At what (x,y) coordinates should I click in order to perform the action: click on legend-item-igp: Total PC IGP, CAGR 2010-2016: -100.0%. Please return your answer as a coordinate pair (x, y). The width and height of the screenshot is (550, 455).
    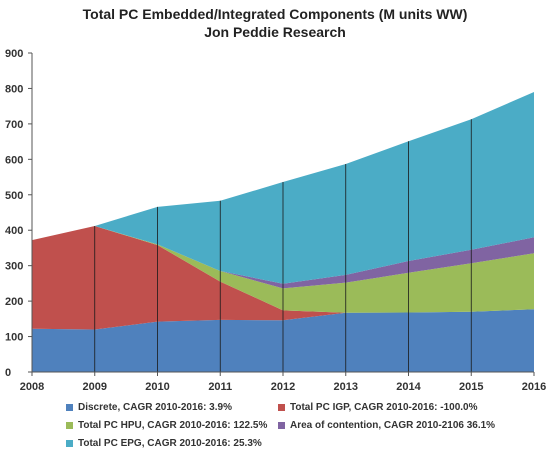
    Looking at the image, I should click on (378, 407).